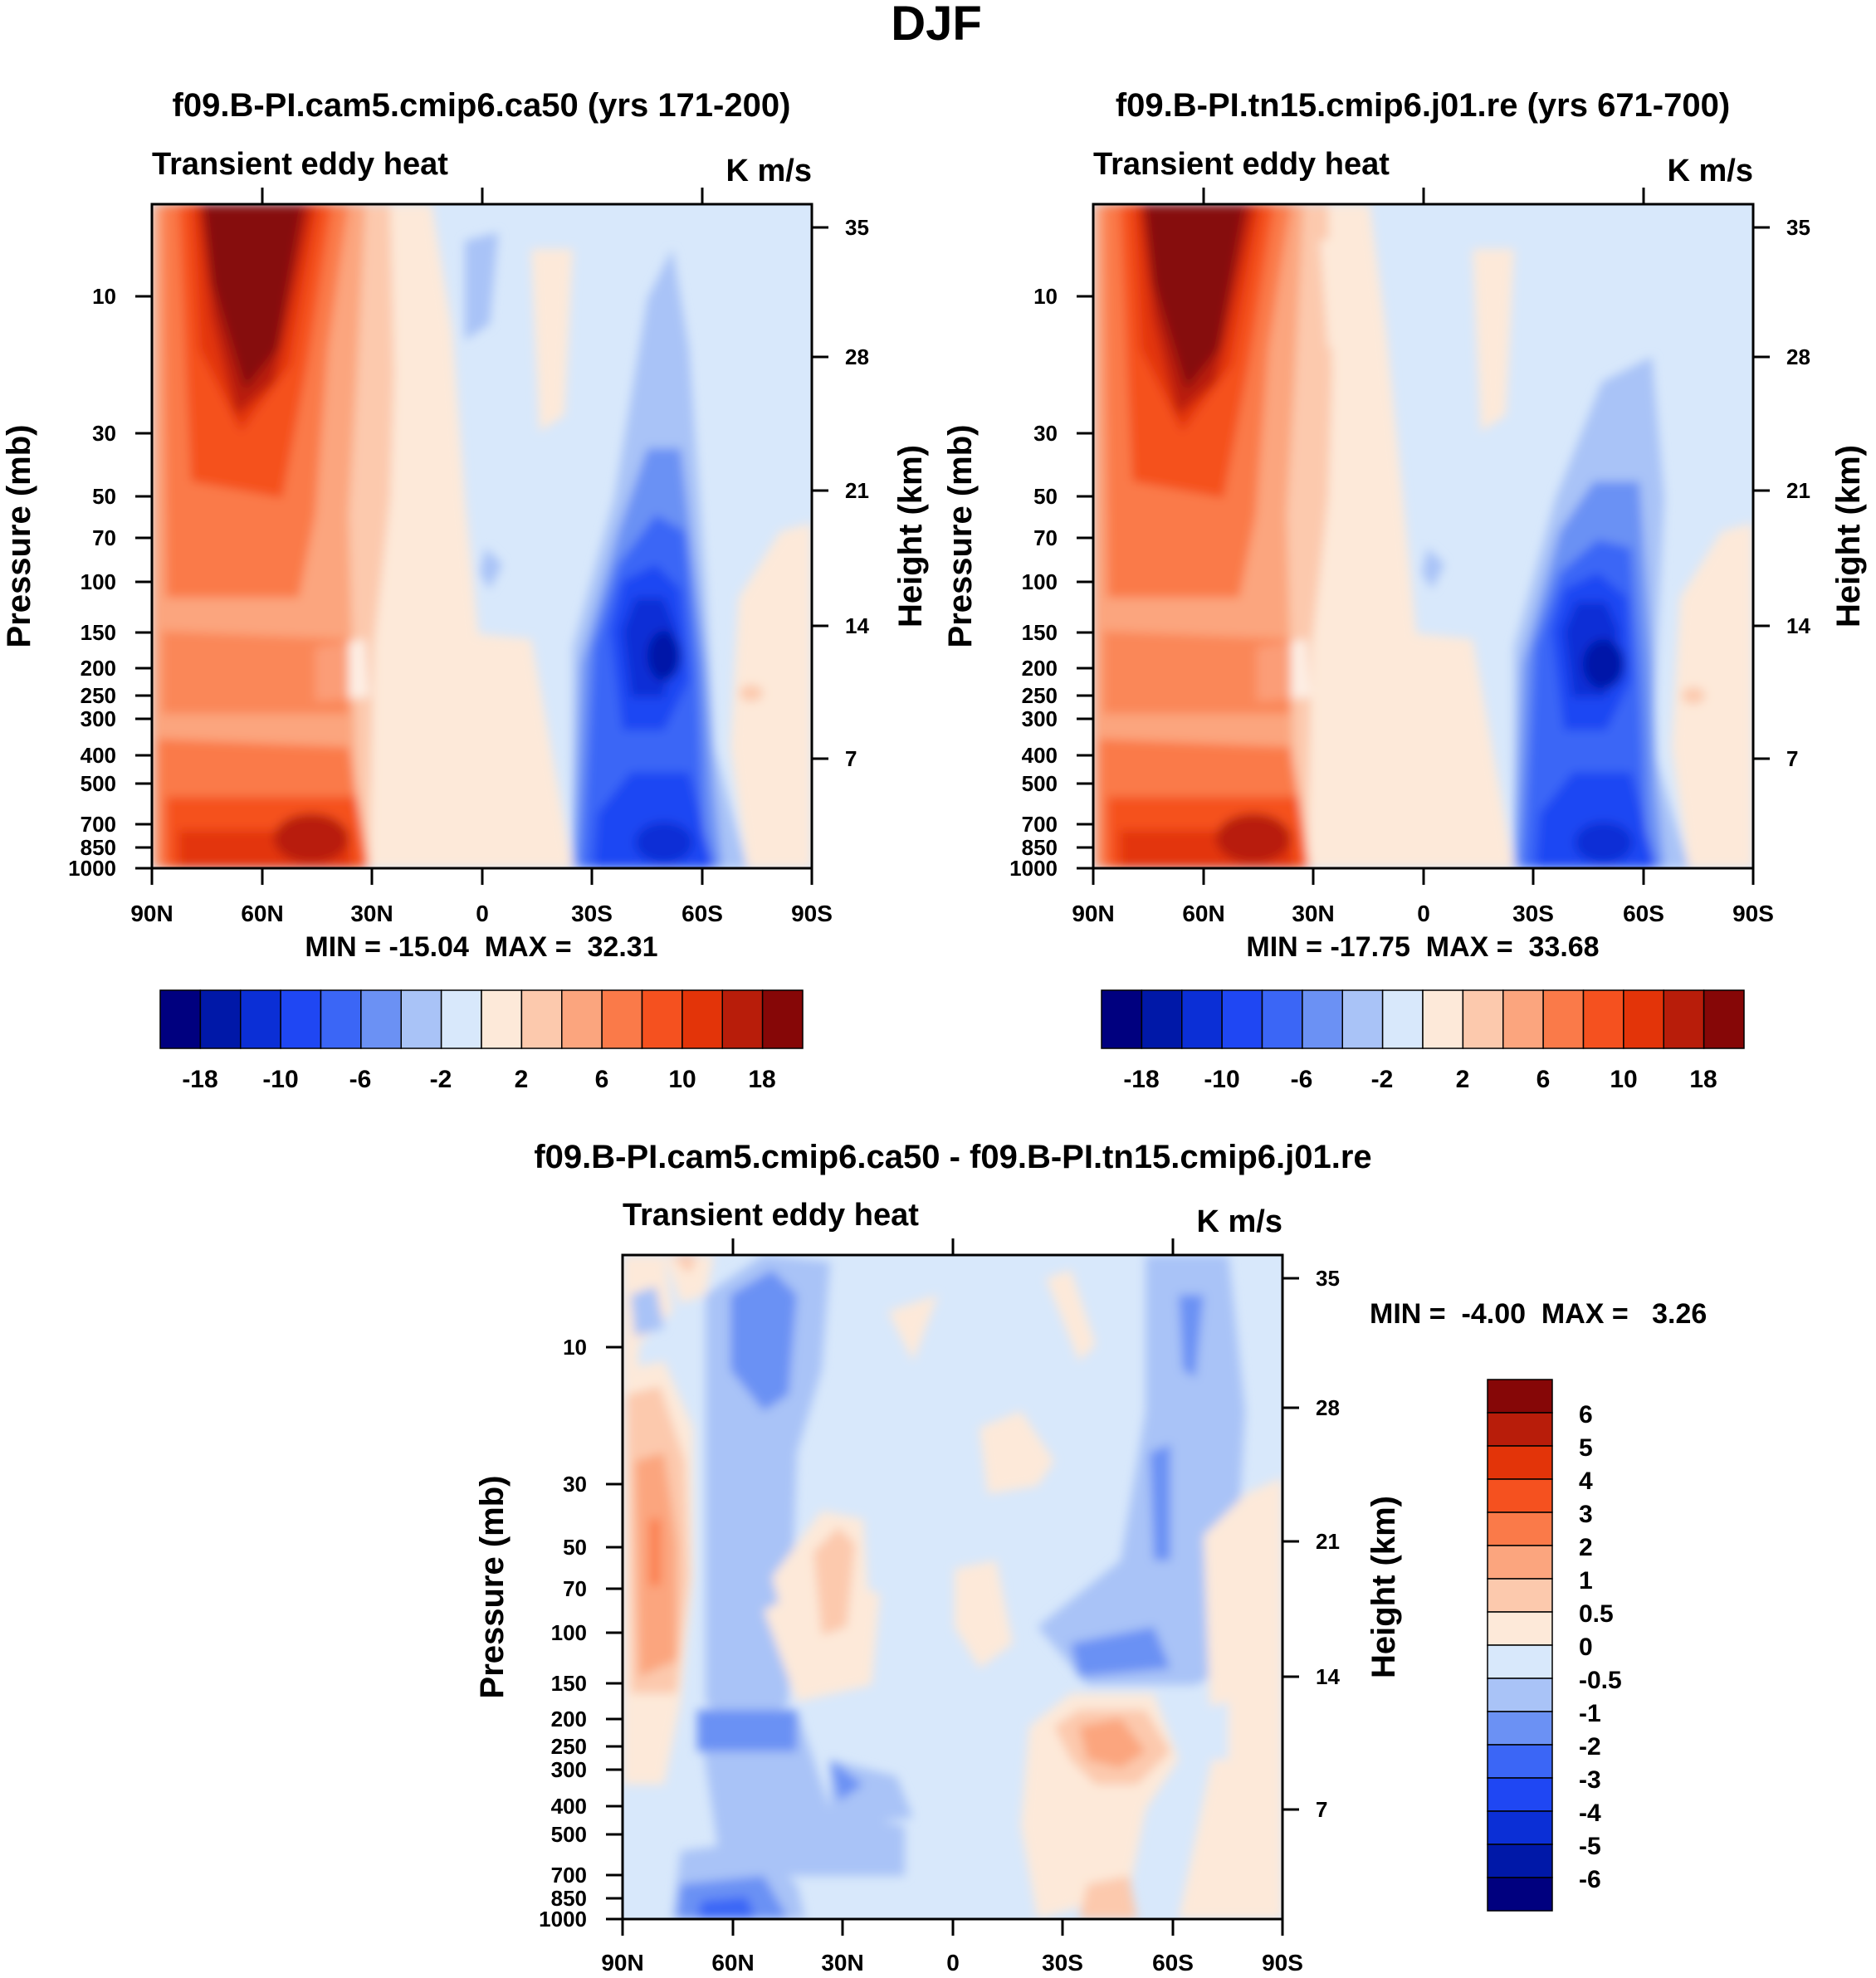 This screenshot has height=1978, width=1876. I want to click on y2-tick-labels: 35 28 21 14 7, so click(857, 493).